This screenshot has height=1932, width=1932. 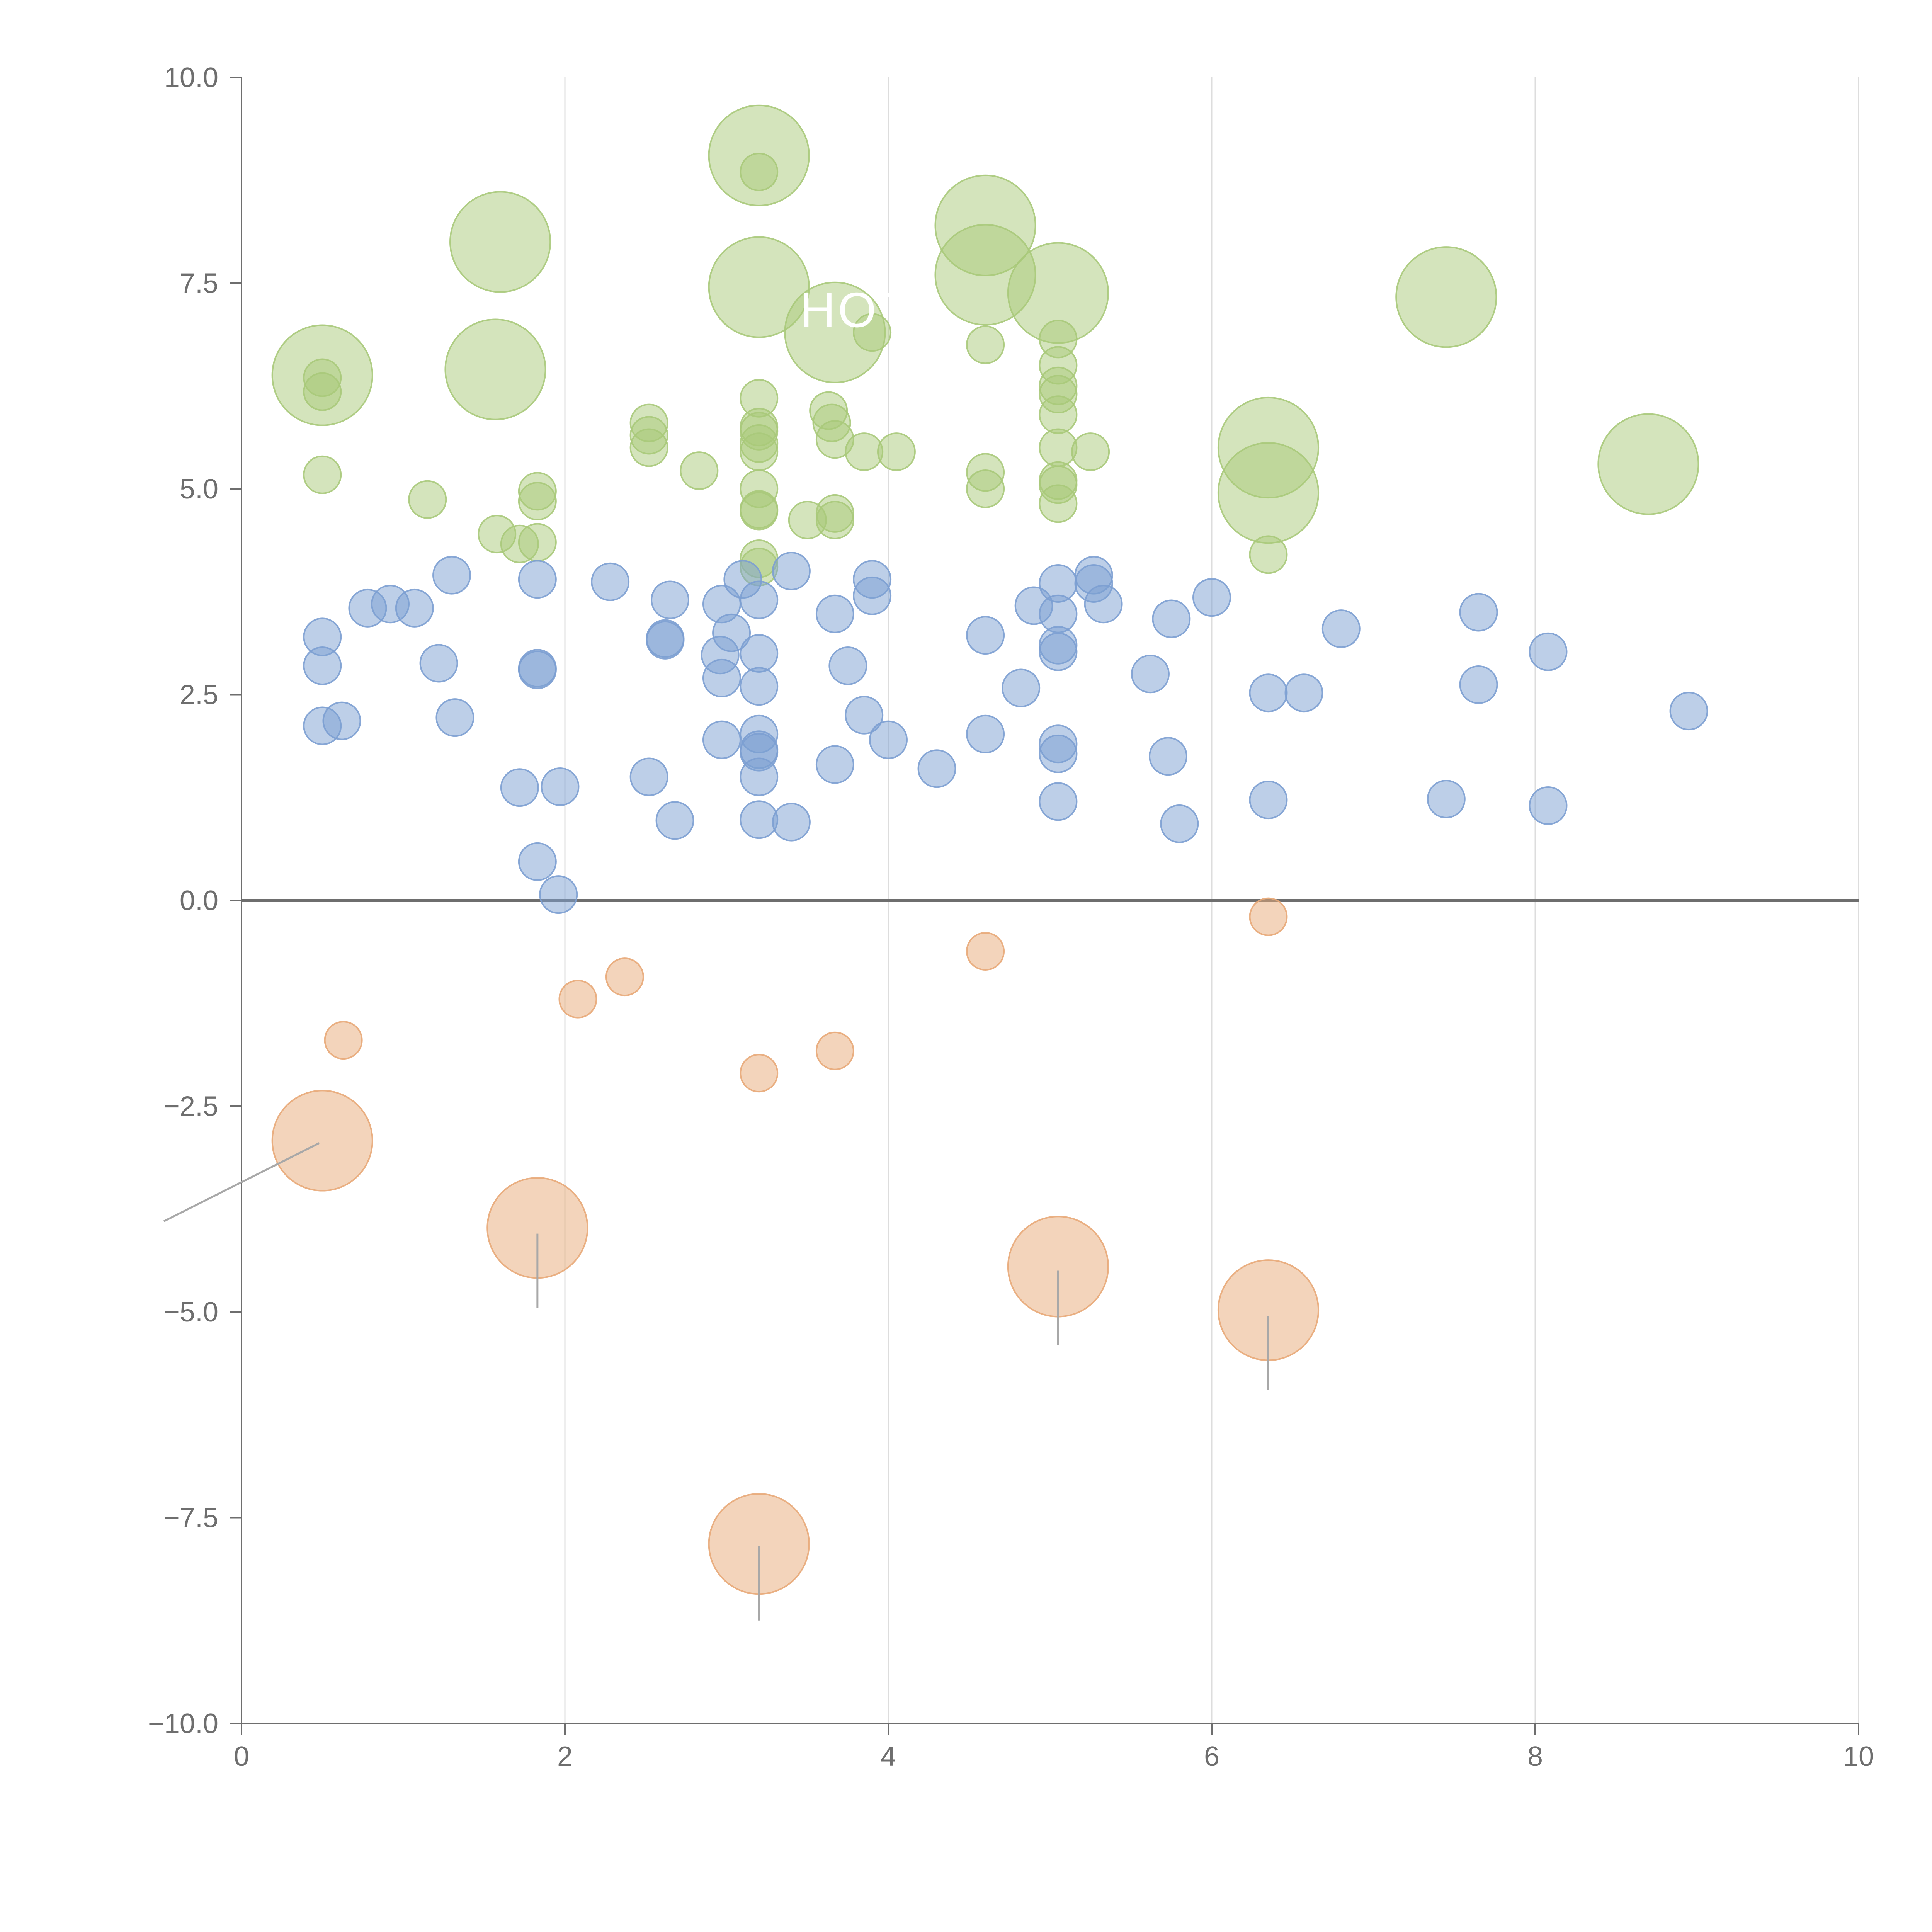 I want to click on y-tick-label: −2.5, so click(x=191, y=1106).